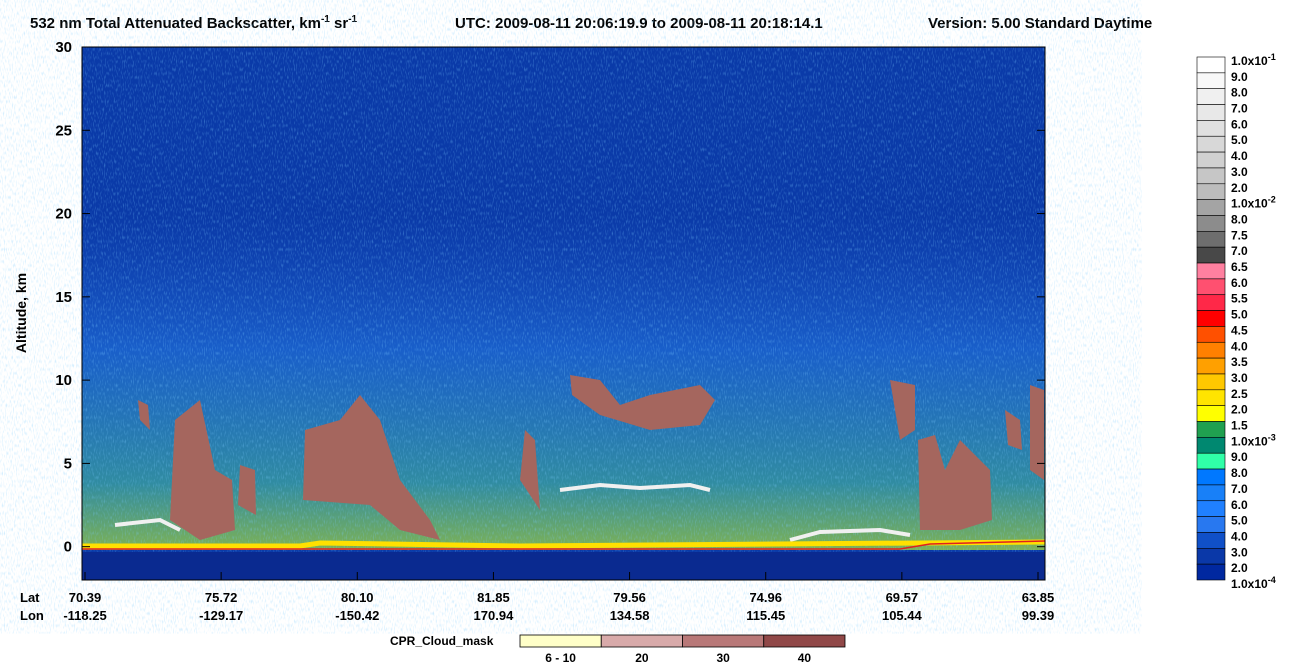 Image resolution: width=1300 pixels, height=667 pixels. Describe the element at coordinates (902, 615) in the screenshot. I see `lon-label: 105.44` at that location.